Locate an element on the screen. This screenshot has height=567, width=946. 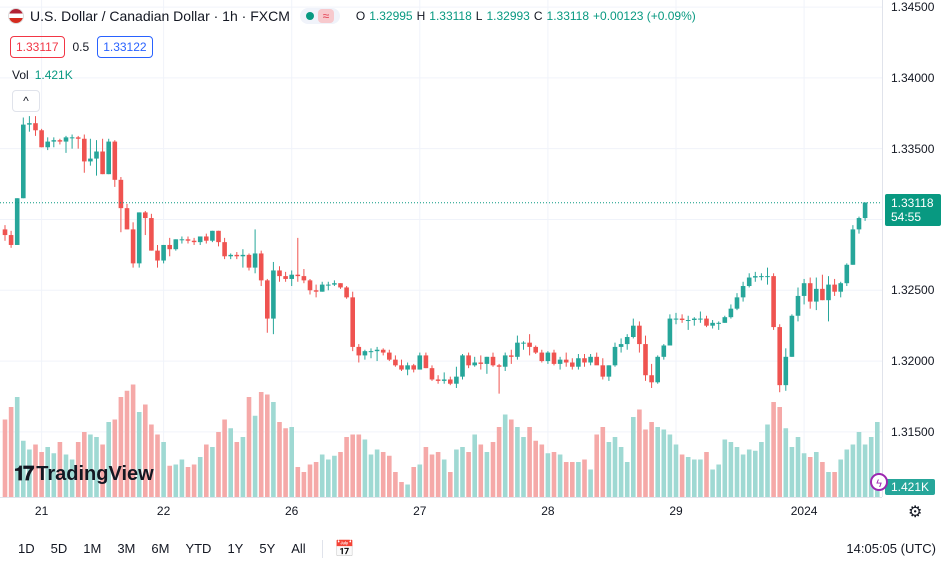
settings-icon: ⚙ is located at coordinates (915, 512).